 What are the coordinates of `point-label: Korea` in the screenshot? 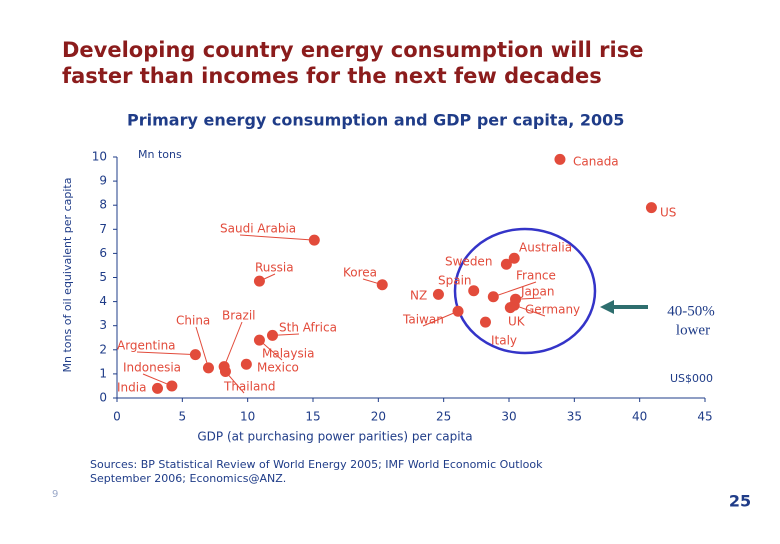 It's located at (360, 273).